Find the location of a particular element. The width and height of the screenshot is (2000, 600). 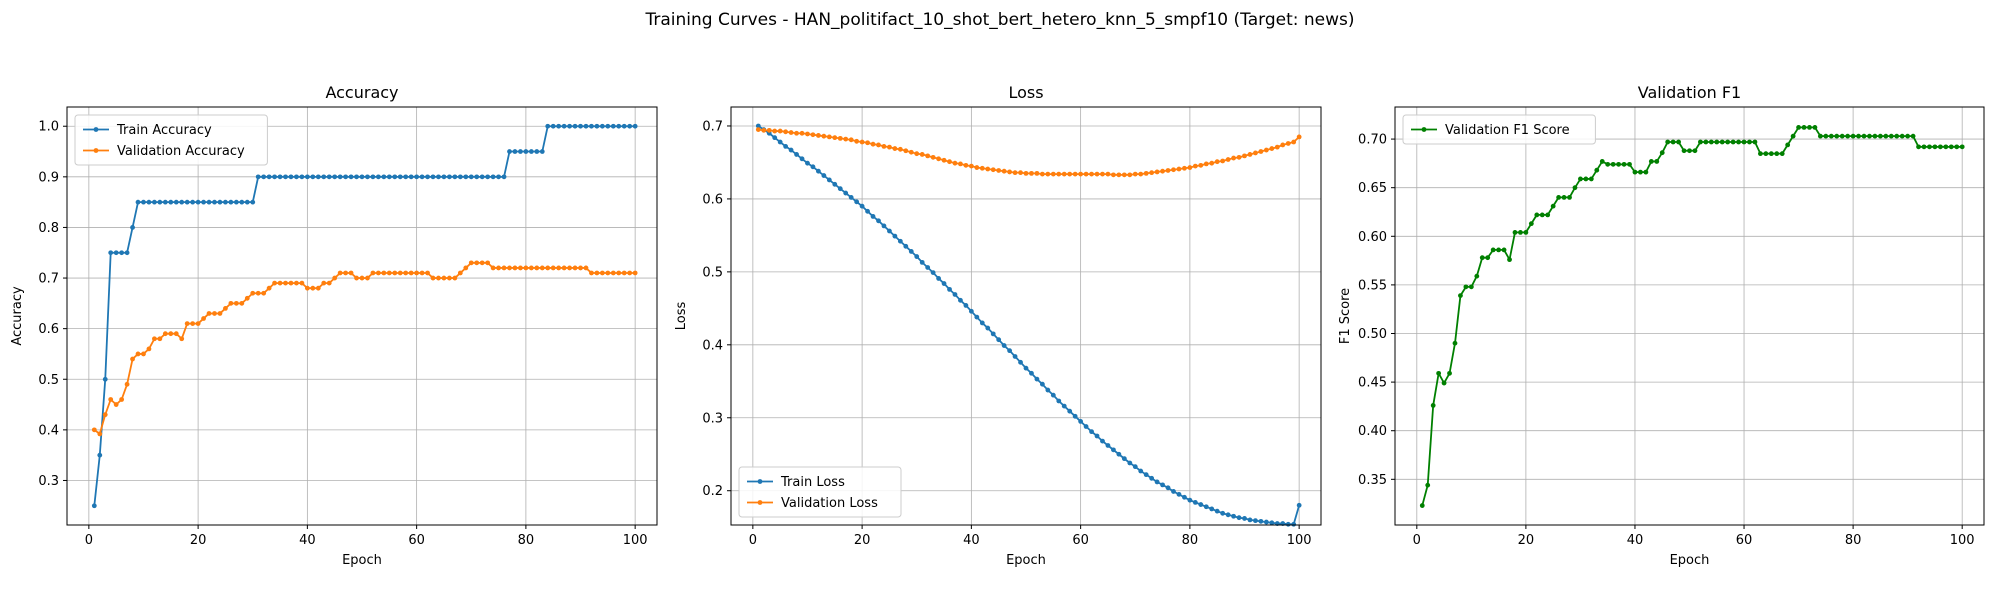

accuracy-y-tick-label: 0.7 is located at coordinates (48, 279).